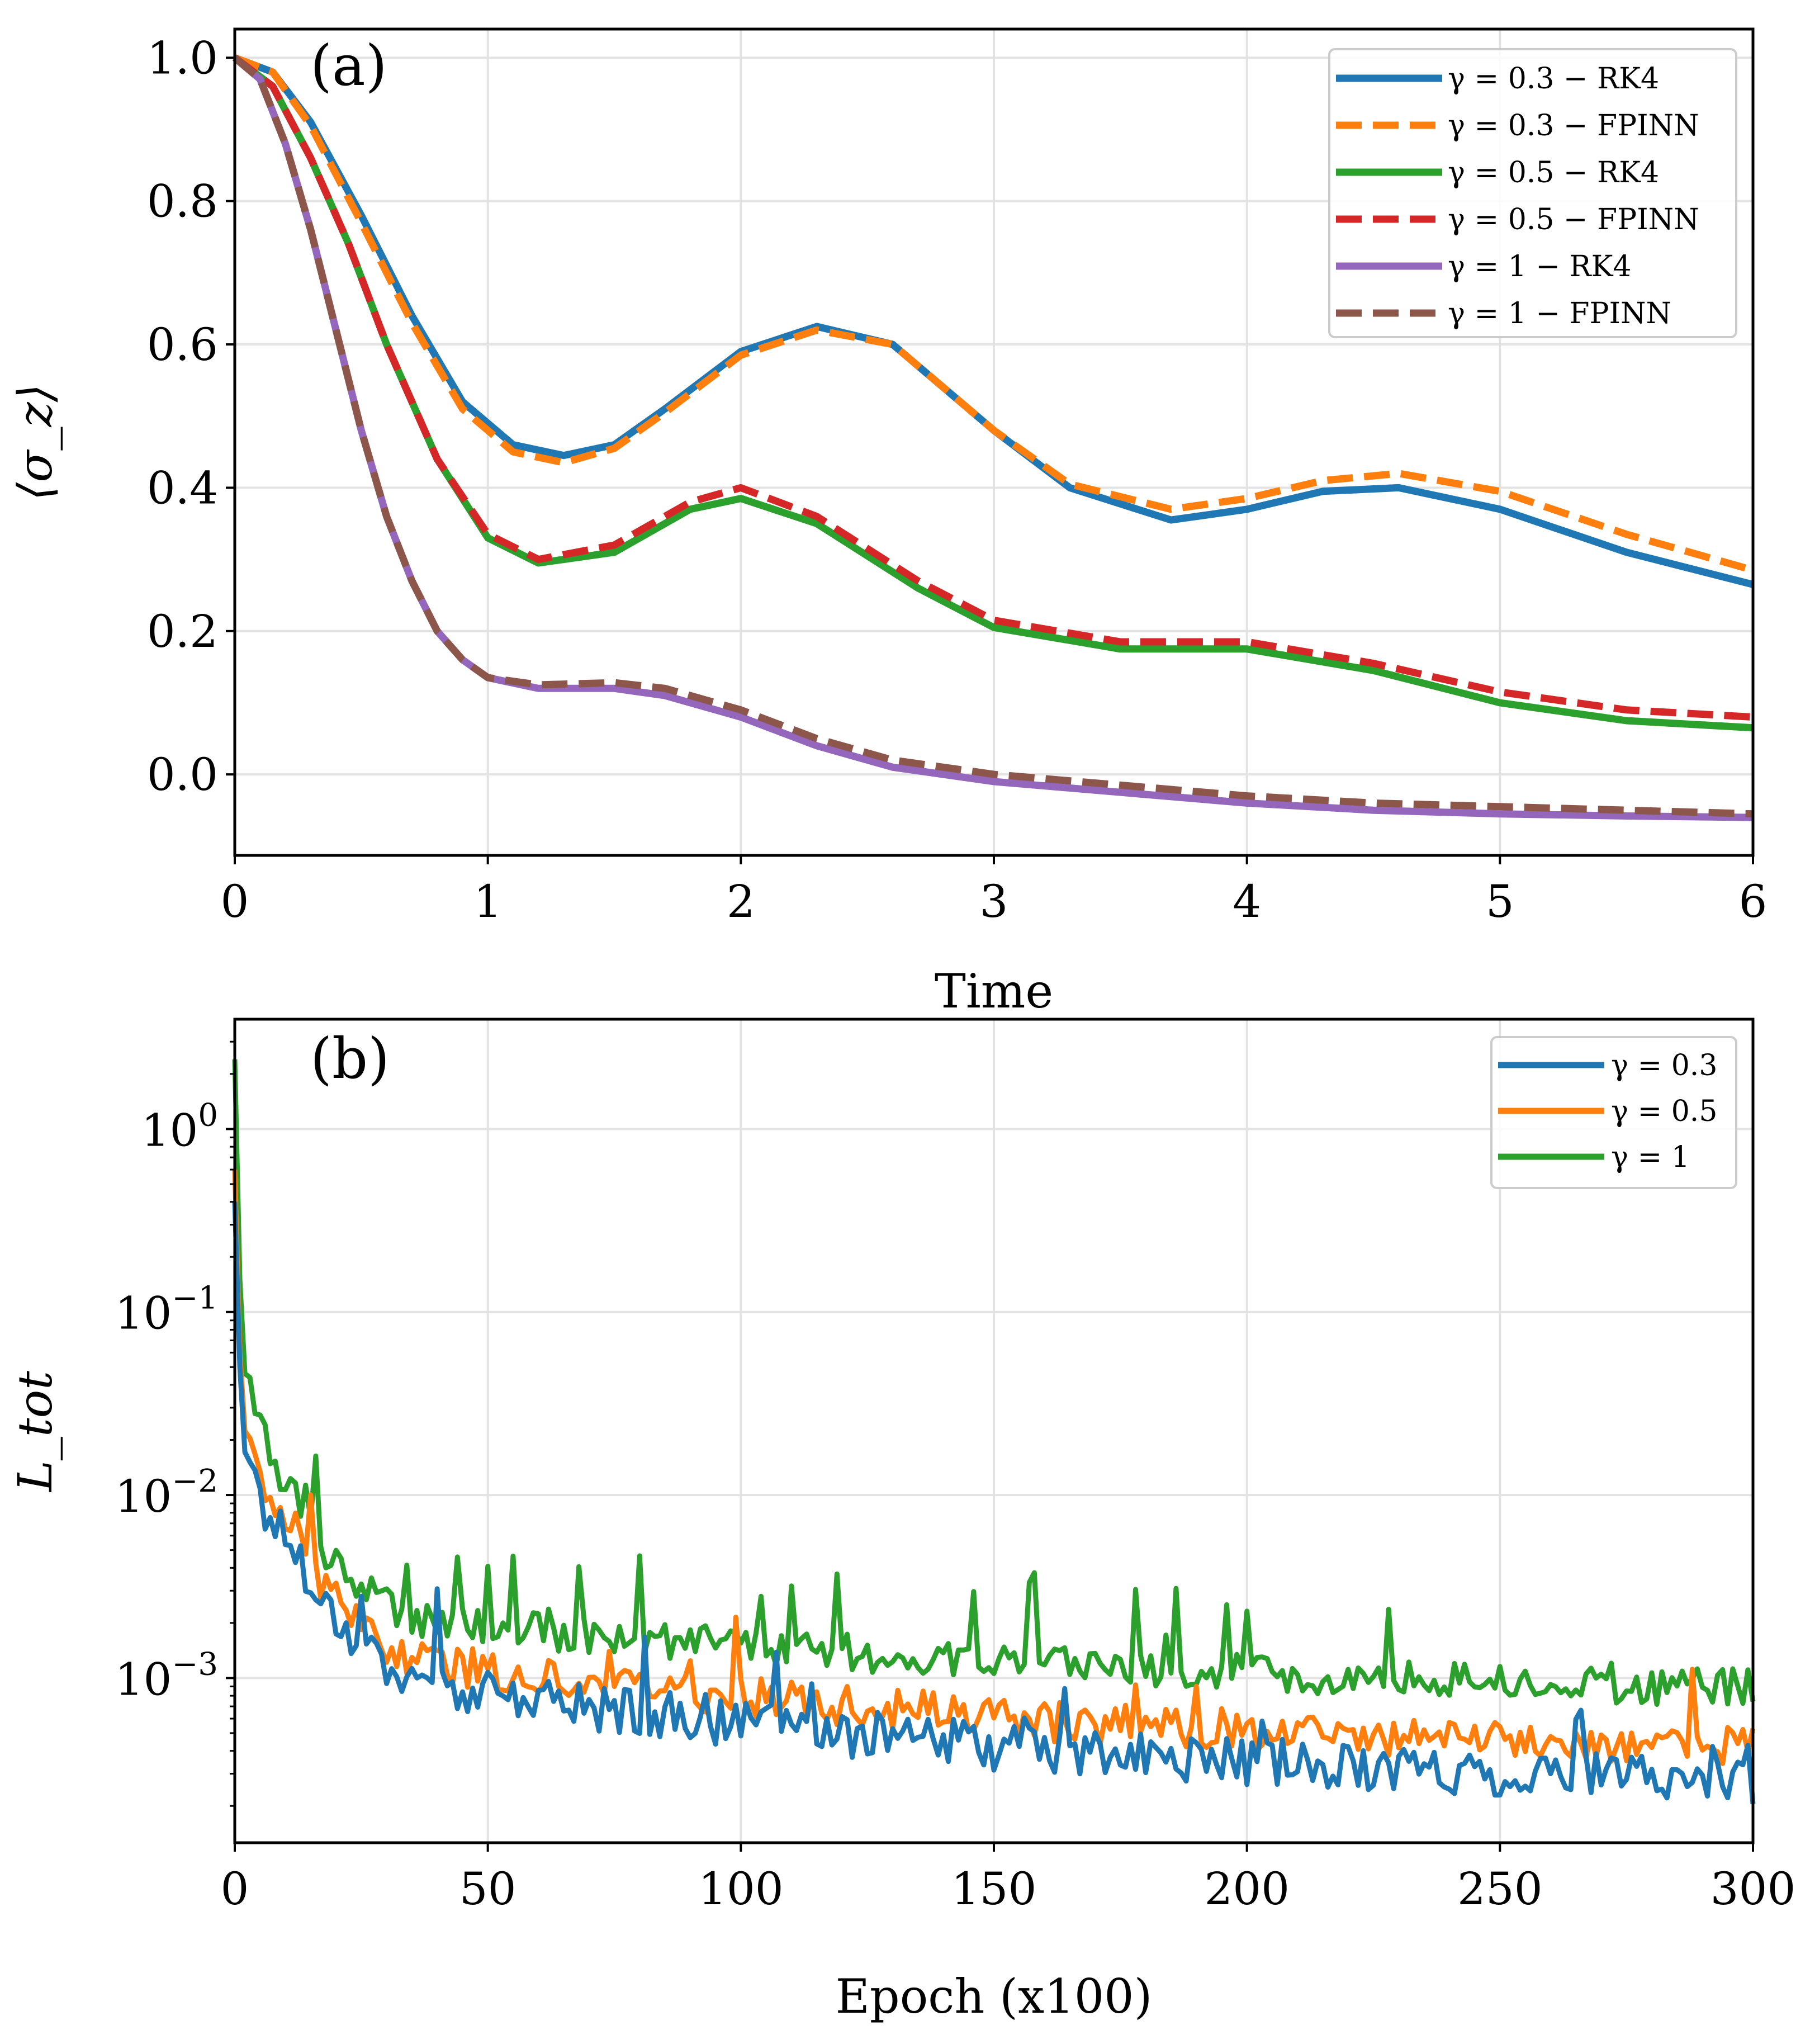 Image resolution: width=1810 pixels, height=2044 pixels. Describe the element at coordinates (183, 775) in the screenshot. I see `panel-a-ytick-label: 0.0` at that location.